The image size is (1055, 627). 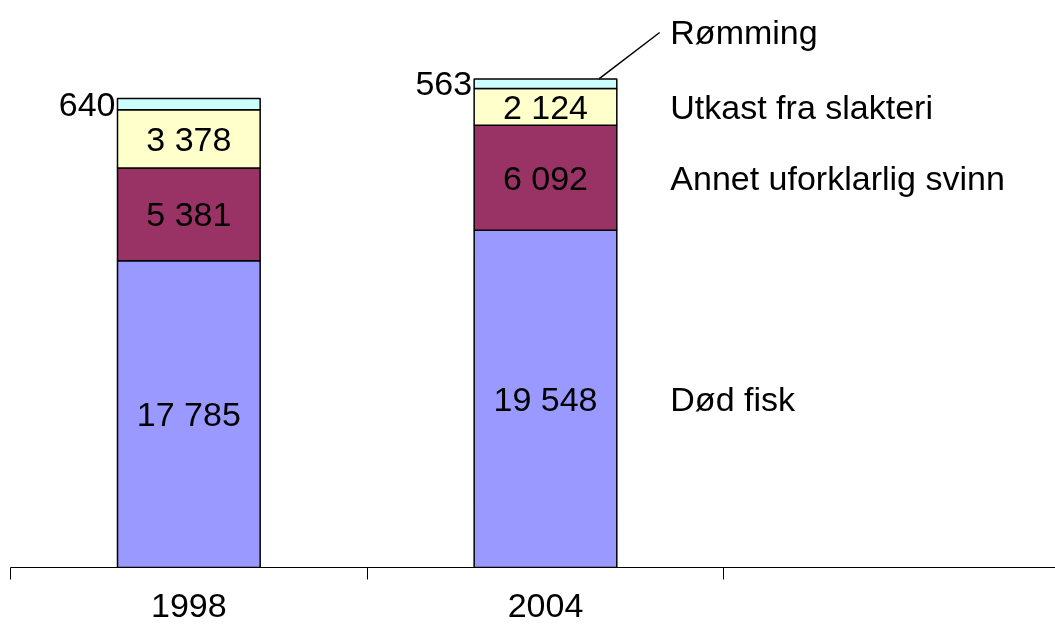 I want to click on data-label: 563, so click(x=444, y=83).